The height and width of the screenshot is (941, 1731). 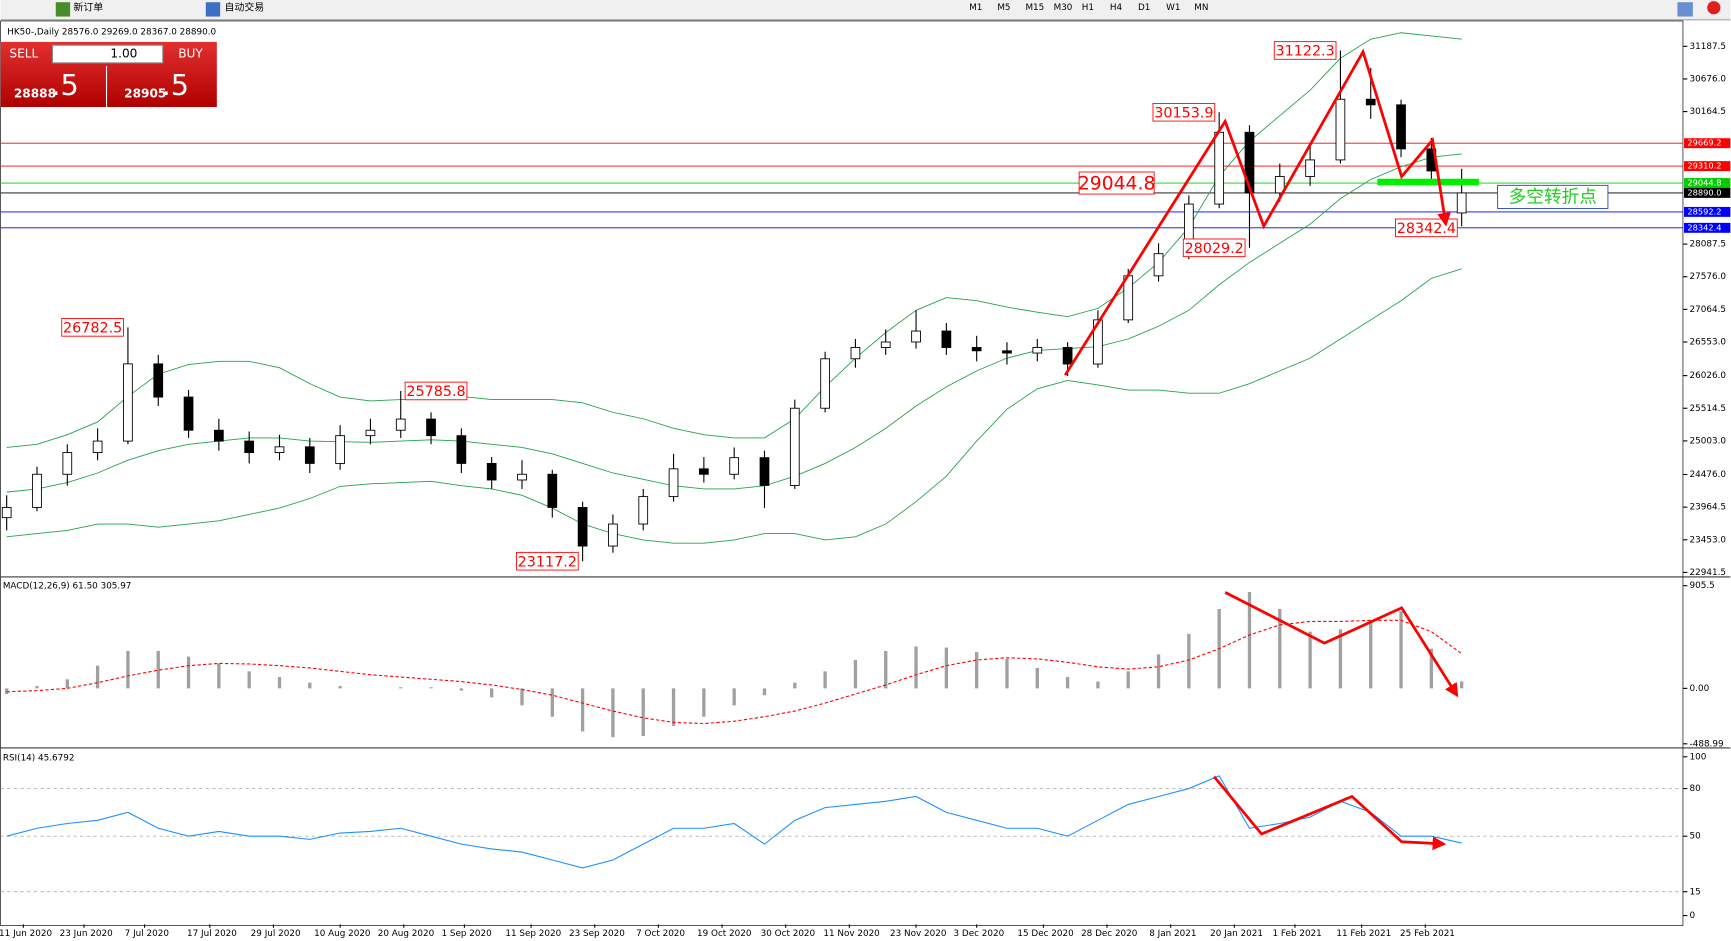 I want to click on y-tick-label: 31187.5, so click(x=1708, y=47).